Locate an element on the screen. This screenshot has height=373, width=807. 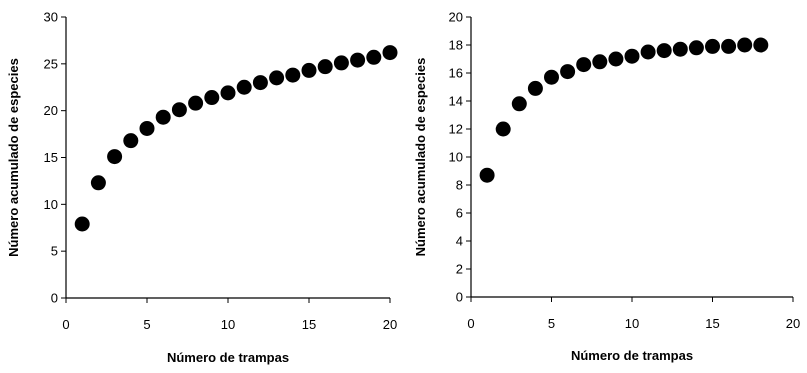
y-tick-label: 12 is located at coordinates (456, 129).